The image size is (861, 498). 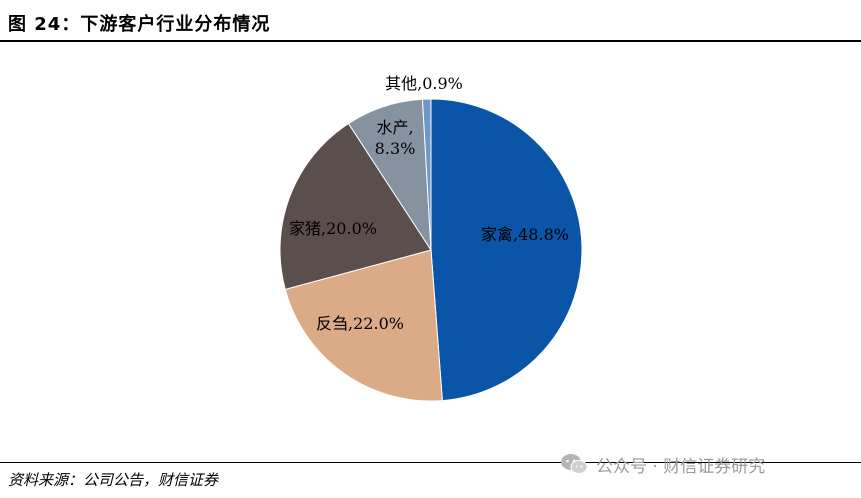 What do you see at coordinates (430, 21) in the screenshot?
I see `title-bar: 图 24：下游客户行业分布情况` at bounding box center [430, 21].